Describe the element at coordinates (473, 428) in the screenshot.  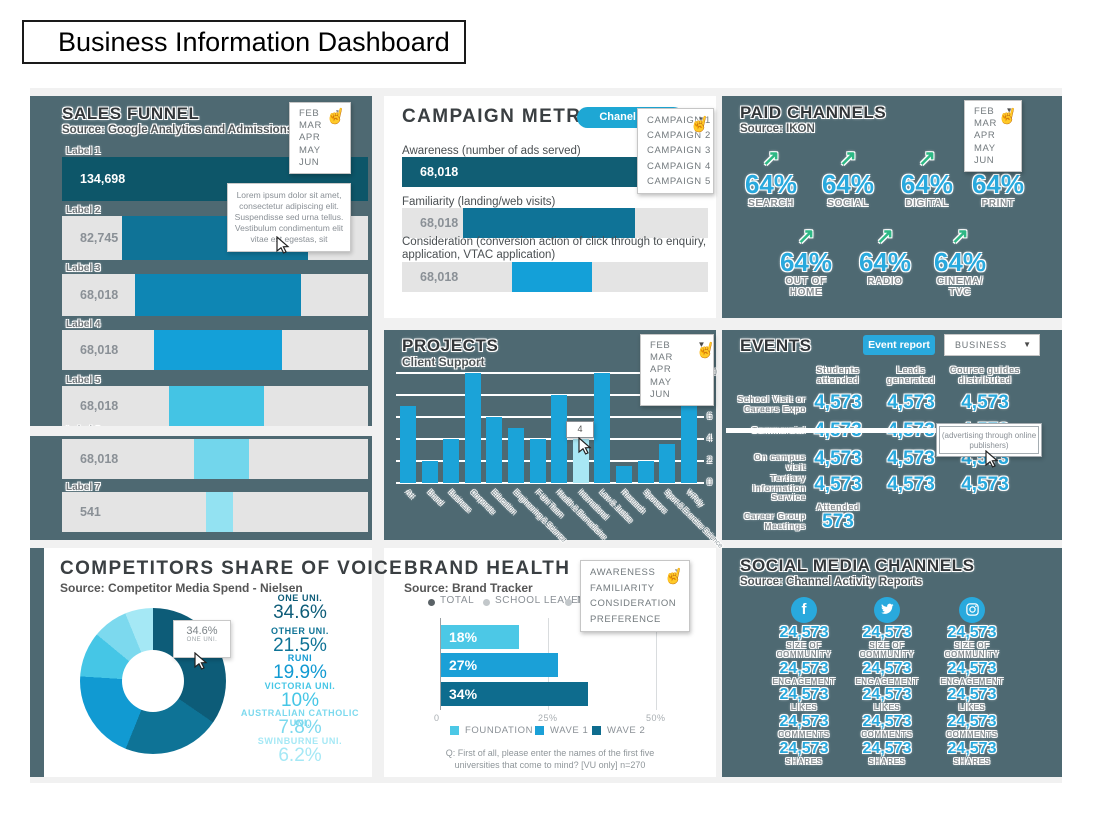
I see `projects-bar-Corporate` at that location.